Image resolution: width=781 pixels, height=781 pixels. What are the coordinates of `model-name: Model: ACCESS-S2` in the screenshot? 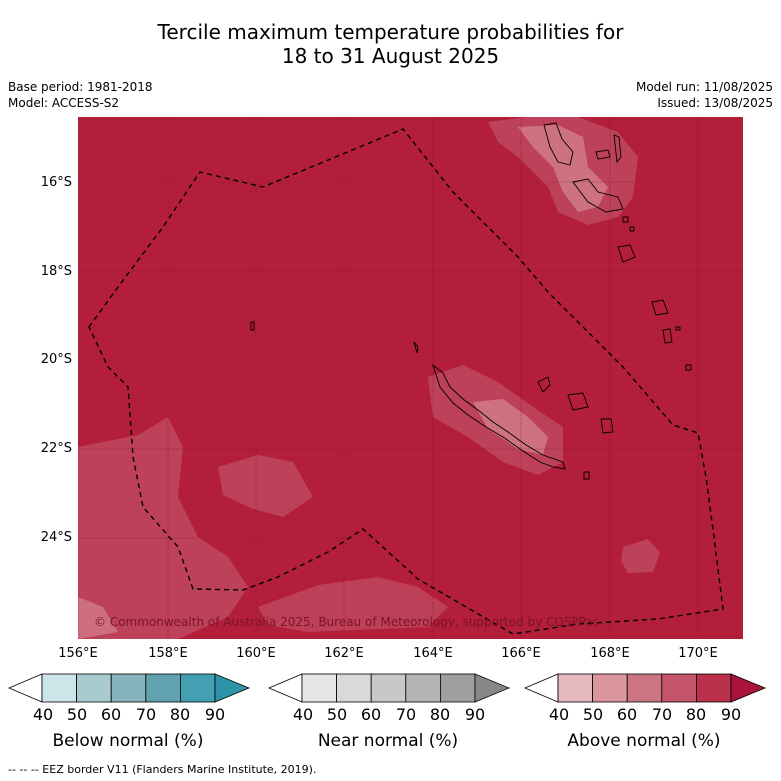 It's located at (64, 103).